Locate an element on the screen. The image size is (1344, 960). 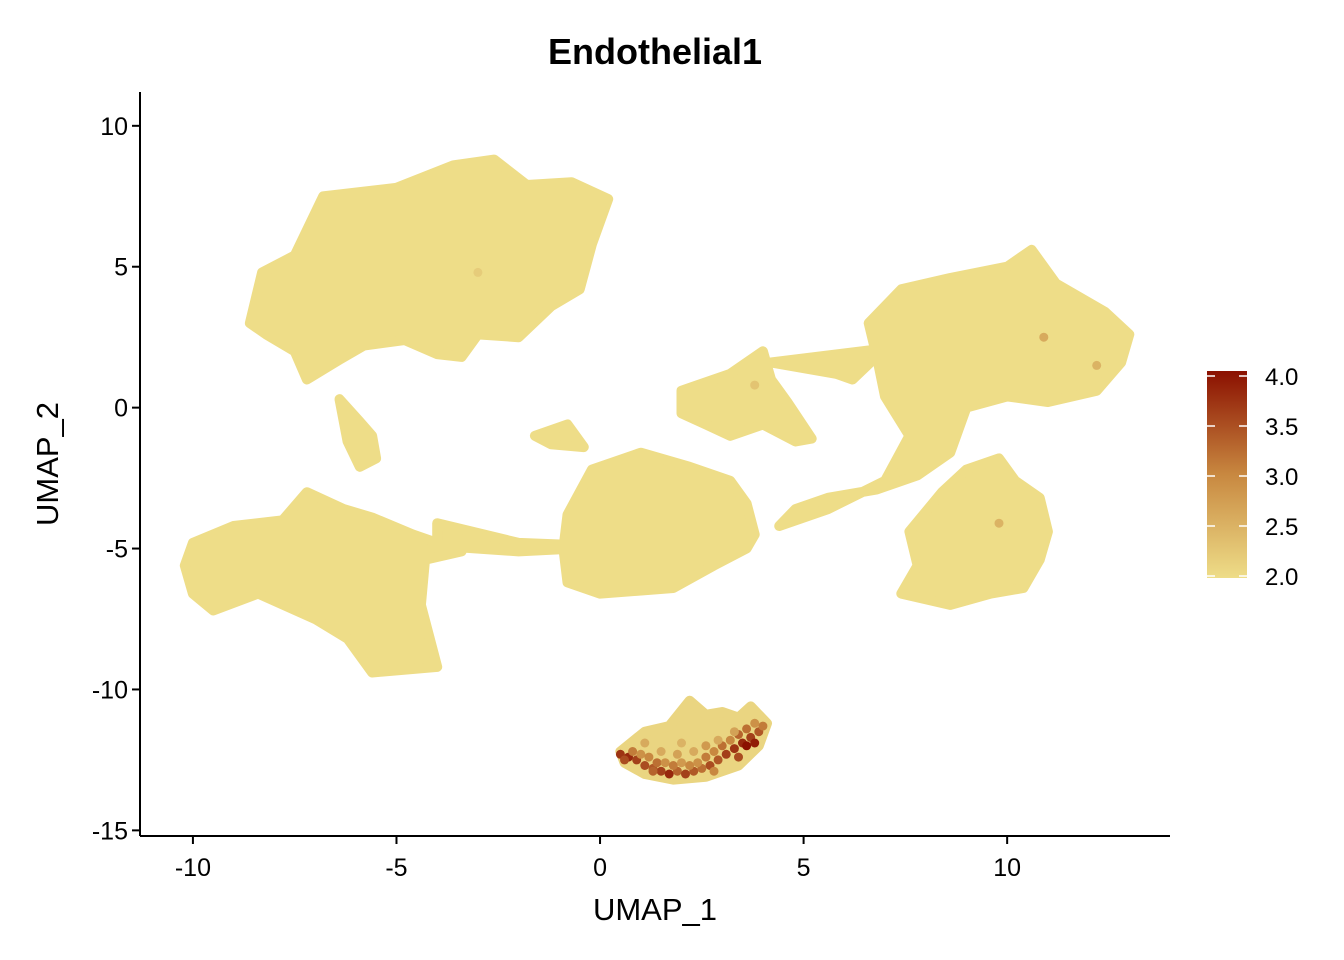
x-tick-label: -5 is located at coordinates (396, 868).